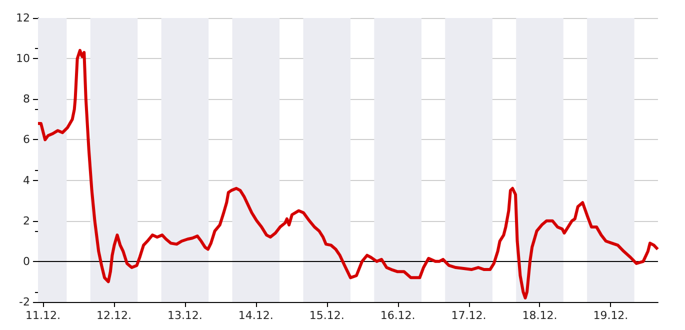 Image resolution: width=685 pixels, height=330 pixels. Describe the element at coordinates (256, 315) in the screenshot. I see `x-tick-label: 14.12.` at that location.